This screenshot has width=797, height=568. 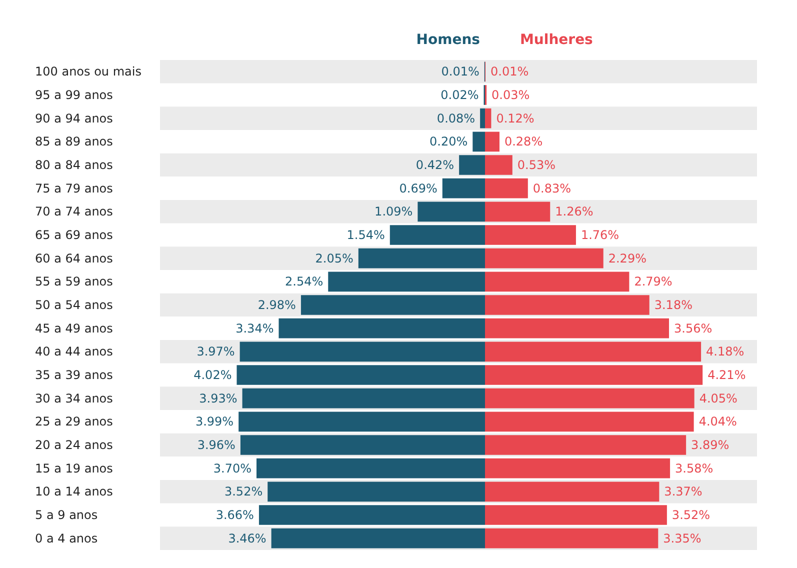 What do you see at coordinates (74, 328) in the screenshot?
I see `y-tick-label: 45 a 49 anos` at bounding box center [74, 328].